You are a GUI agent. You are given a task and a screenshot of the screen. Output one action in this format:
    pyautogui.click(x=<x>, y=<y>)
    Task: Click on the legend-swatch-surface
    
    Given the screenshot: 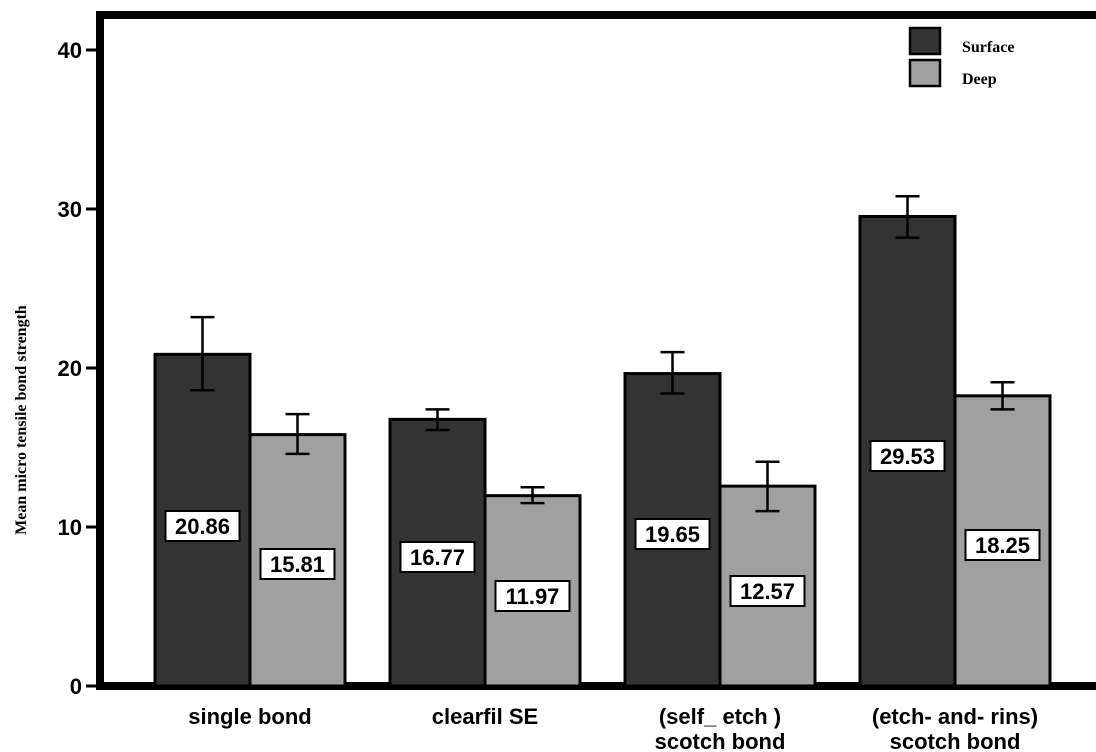 What is the action you would take?
    pyautogui.click(x=925, y=41)
    